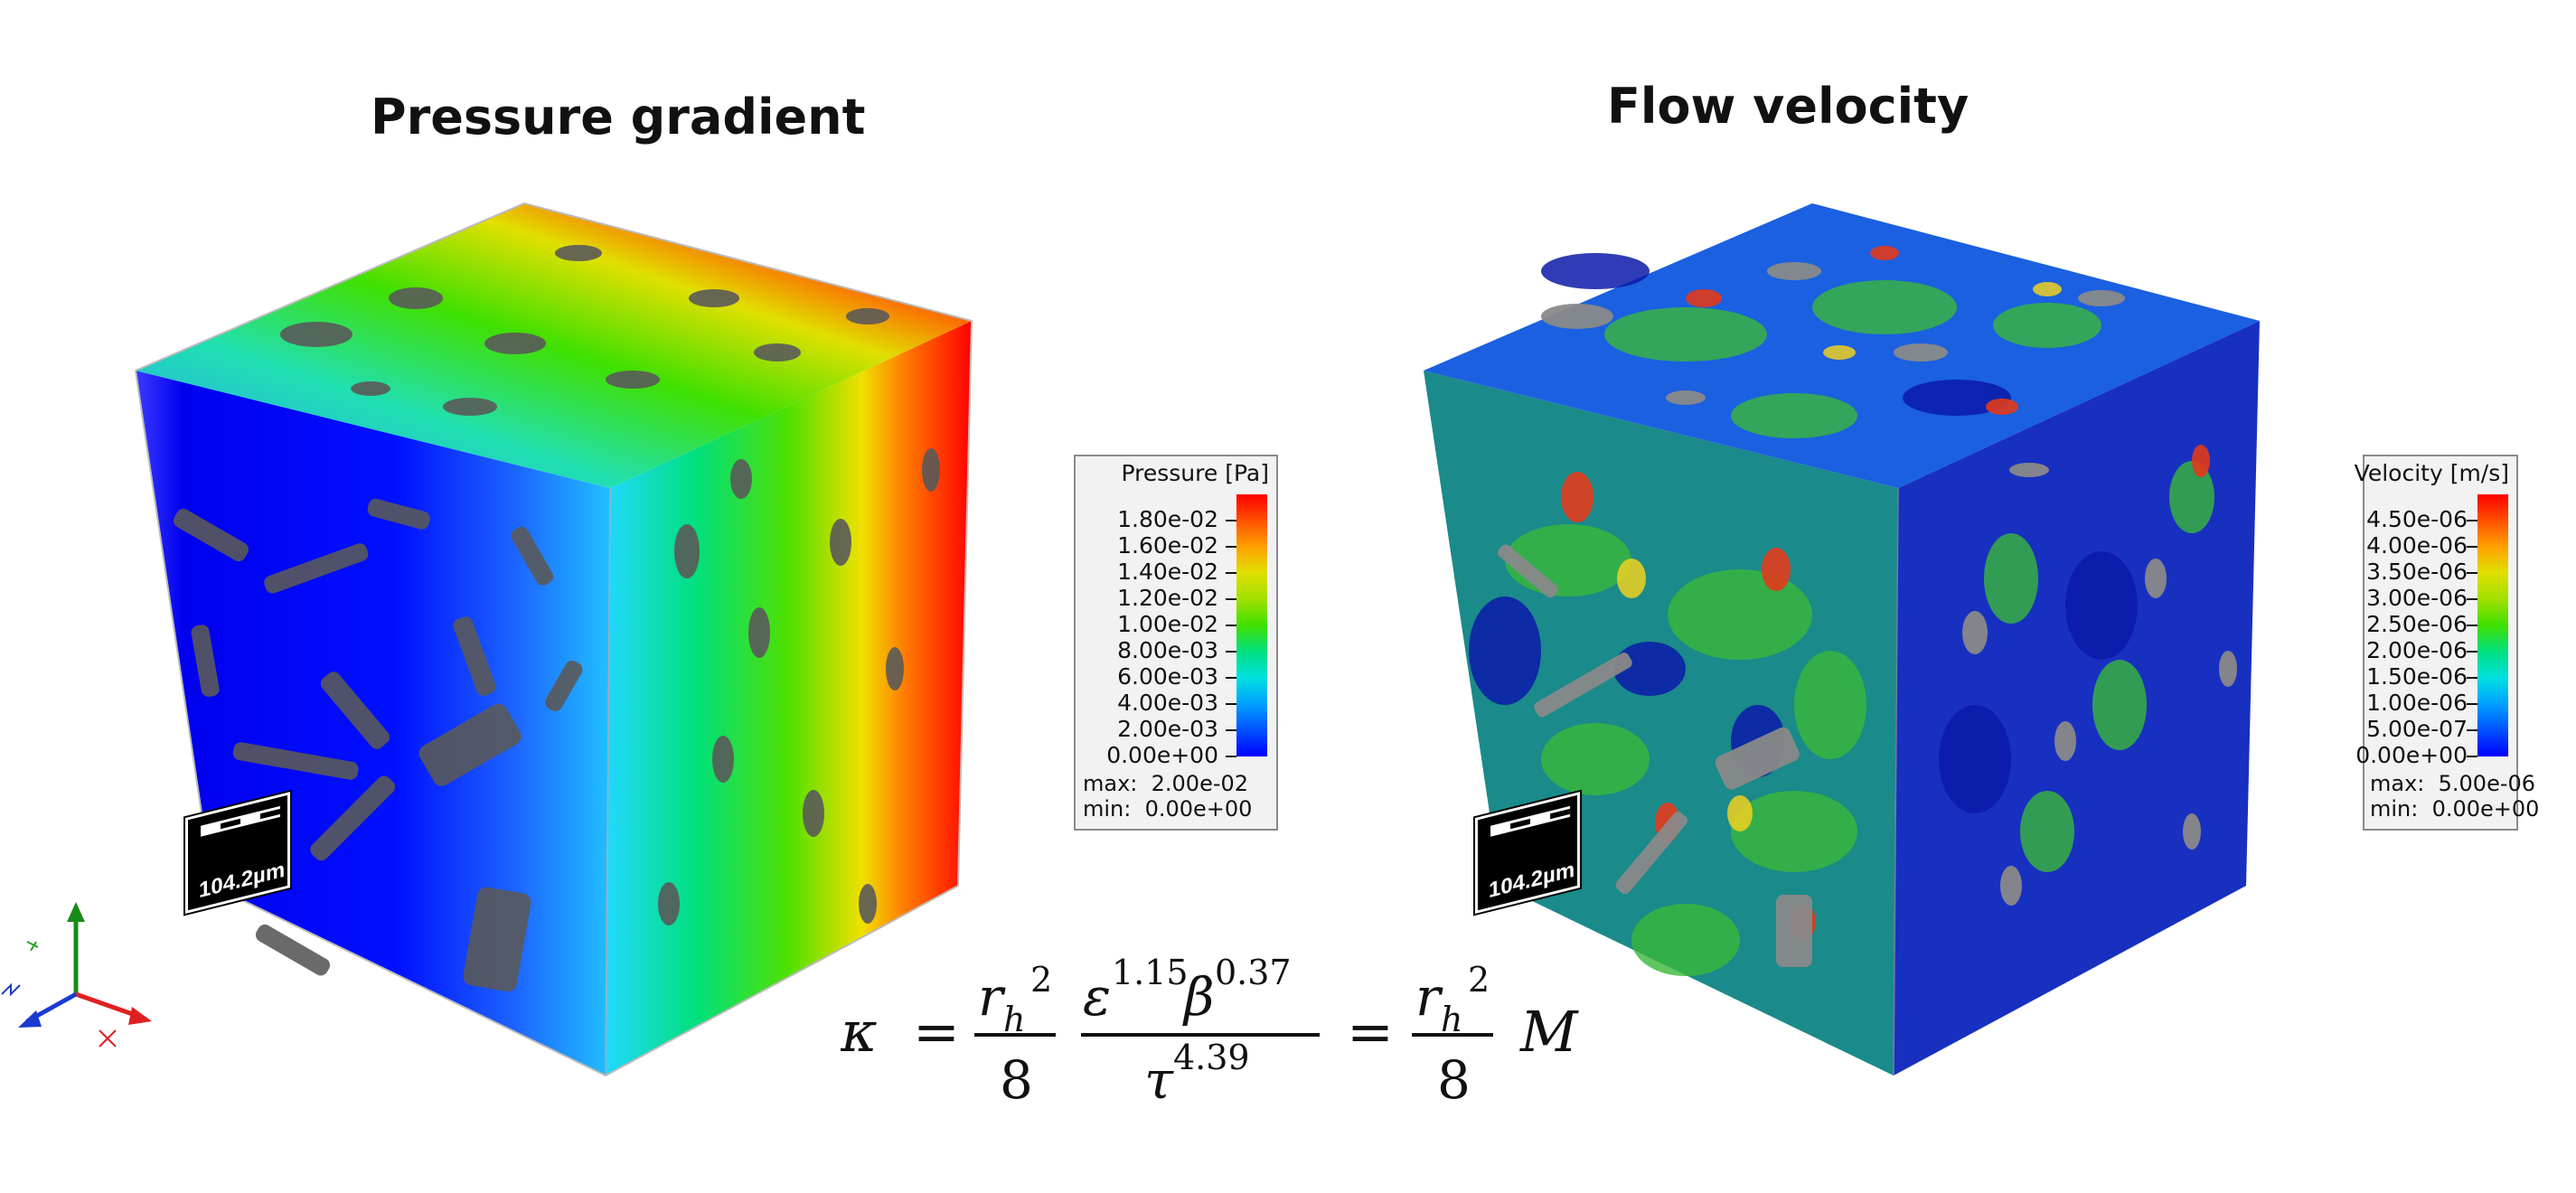 The width and height of the screenshot is (2576, 1193). What do you see at coordinates (1549, 1032) in the screenshot?
I see `eq-M: M` at bounding box center [1549, 1032].